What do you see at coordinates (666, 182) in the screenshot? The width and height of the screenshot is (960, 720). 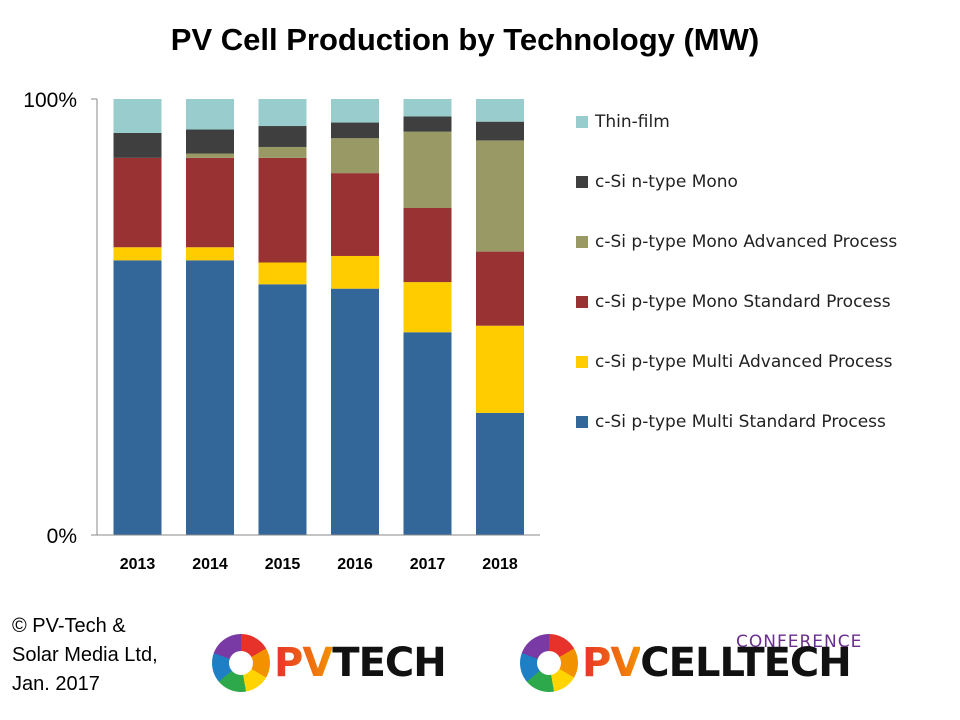 I see `legend-label: c-Si n-type Mono` at bounding box center [666, 182].